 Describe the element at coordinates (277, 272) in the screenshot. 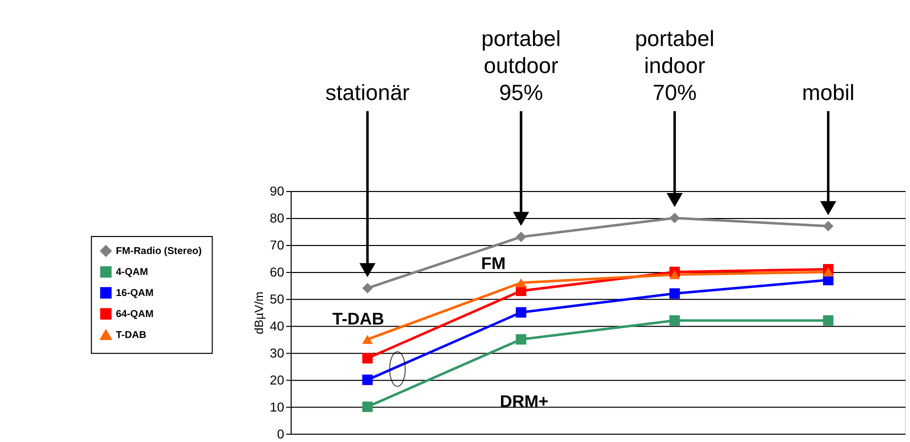

I see `y-tick-label: 60` at that location.